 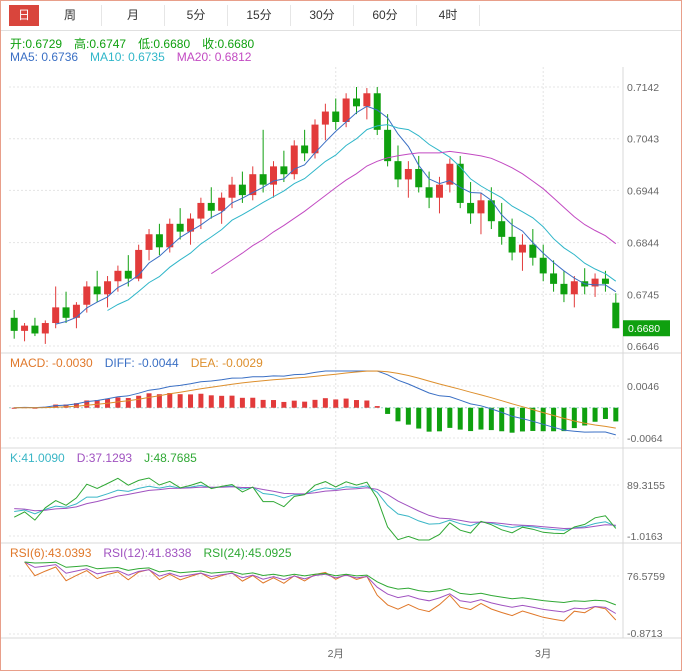 I want to click on tab-monthly: 月, so click(x=133, y=15).